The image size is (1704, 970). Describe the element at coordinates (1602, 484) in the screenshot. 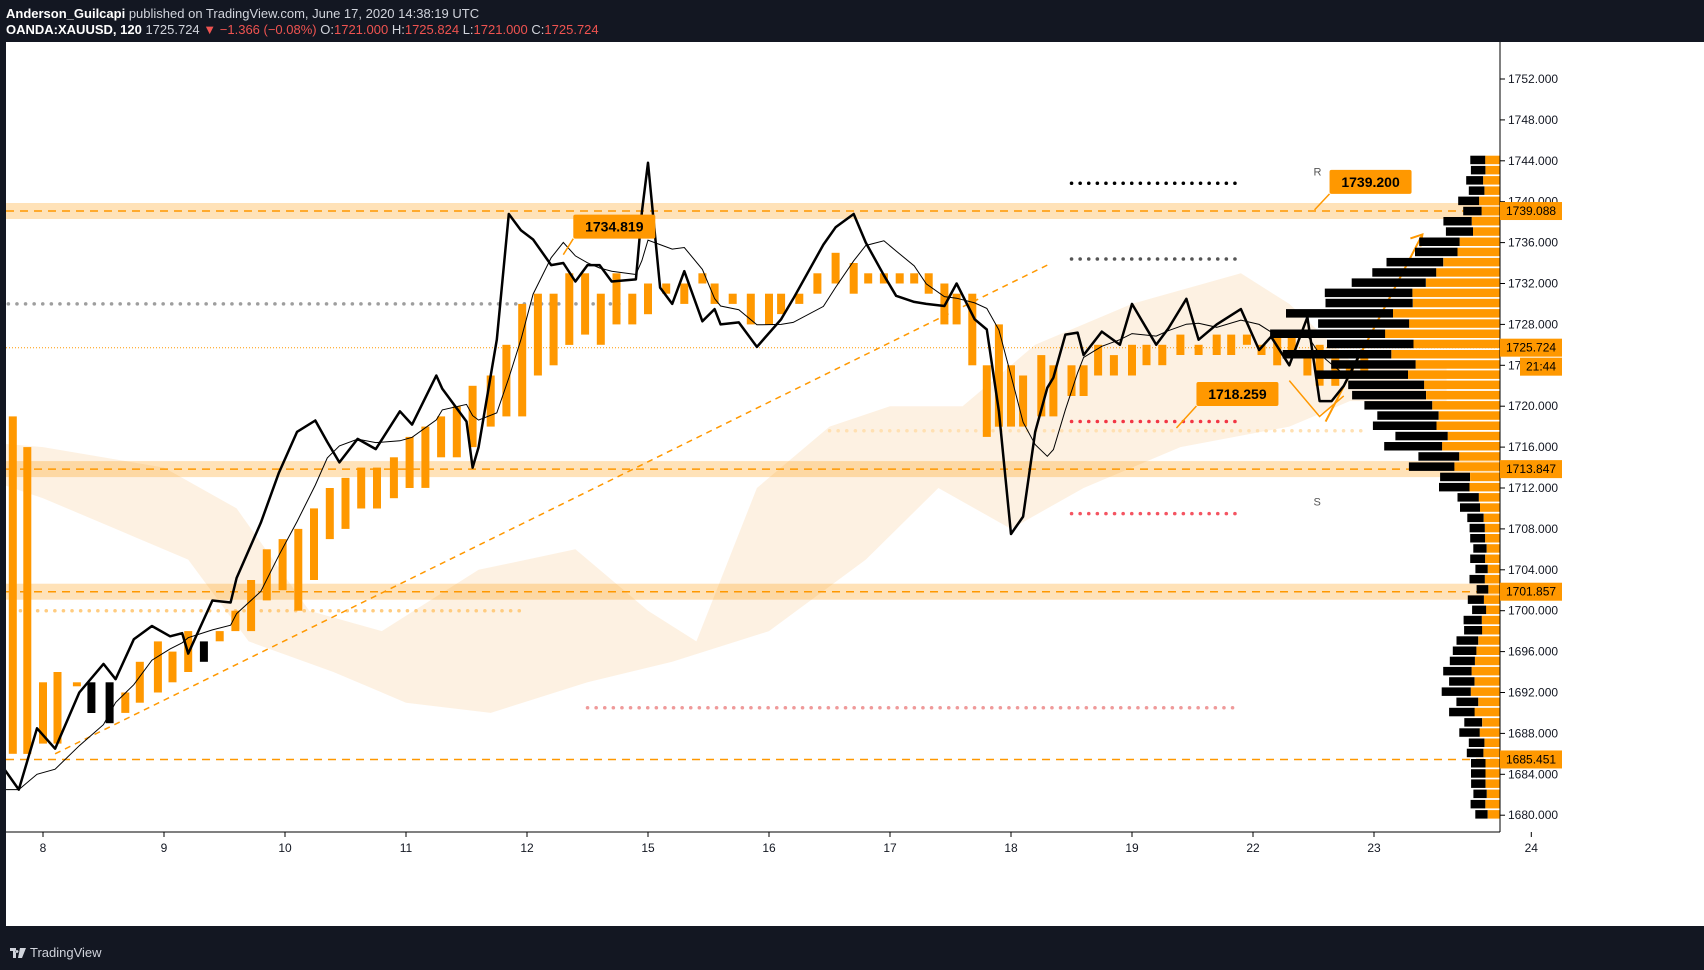

I see `price-axis` at that location.